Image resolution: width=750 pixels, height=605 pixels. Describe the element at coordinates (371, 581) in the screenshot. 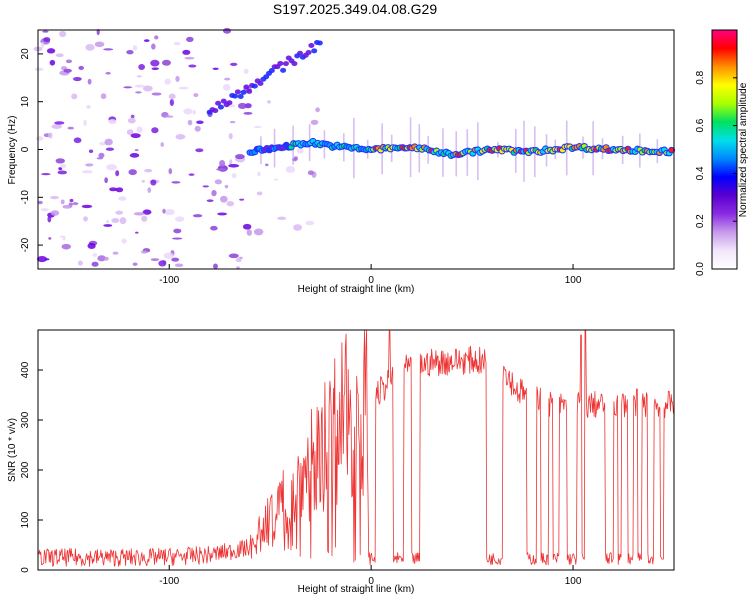

I see `snr-x-tick-label: 0` at that location.